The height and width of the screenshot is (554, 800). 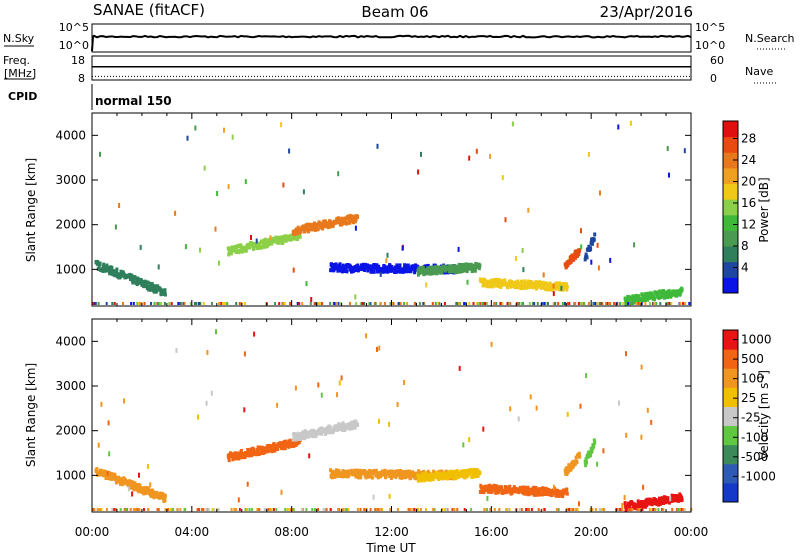 What do you see at coordinates (752, 359) in the screenshot?
I see `colorbar-tick-label: 500` at bounding box center [752, 359].